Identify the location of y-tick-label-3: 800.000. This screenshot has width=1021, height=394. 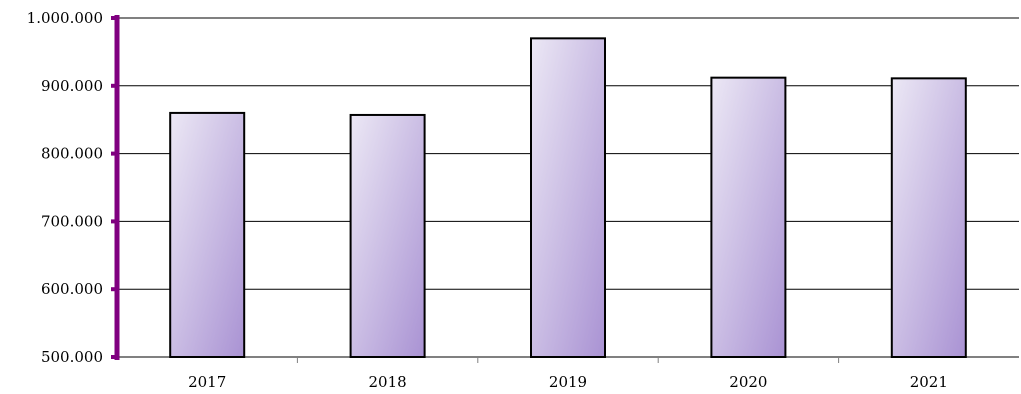
(72, 154).